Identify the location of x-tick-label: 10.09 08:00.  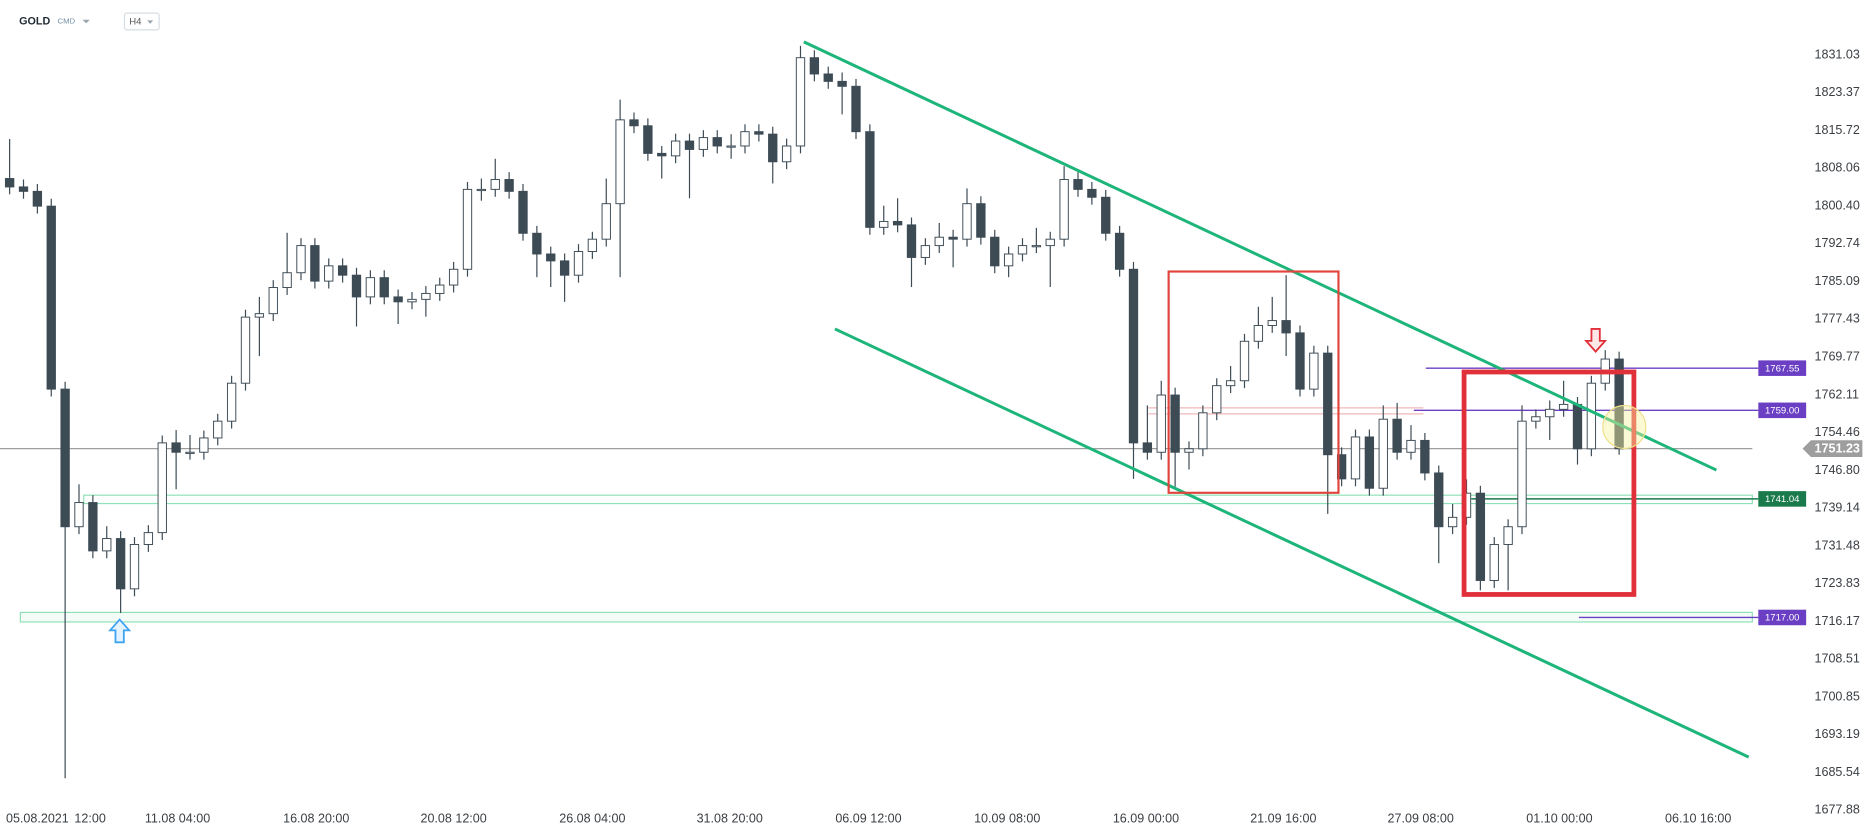
(1007, 819).